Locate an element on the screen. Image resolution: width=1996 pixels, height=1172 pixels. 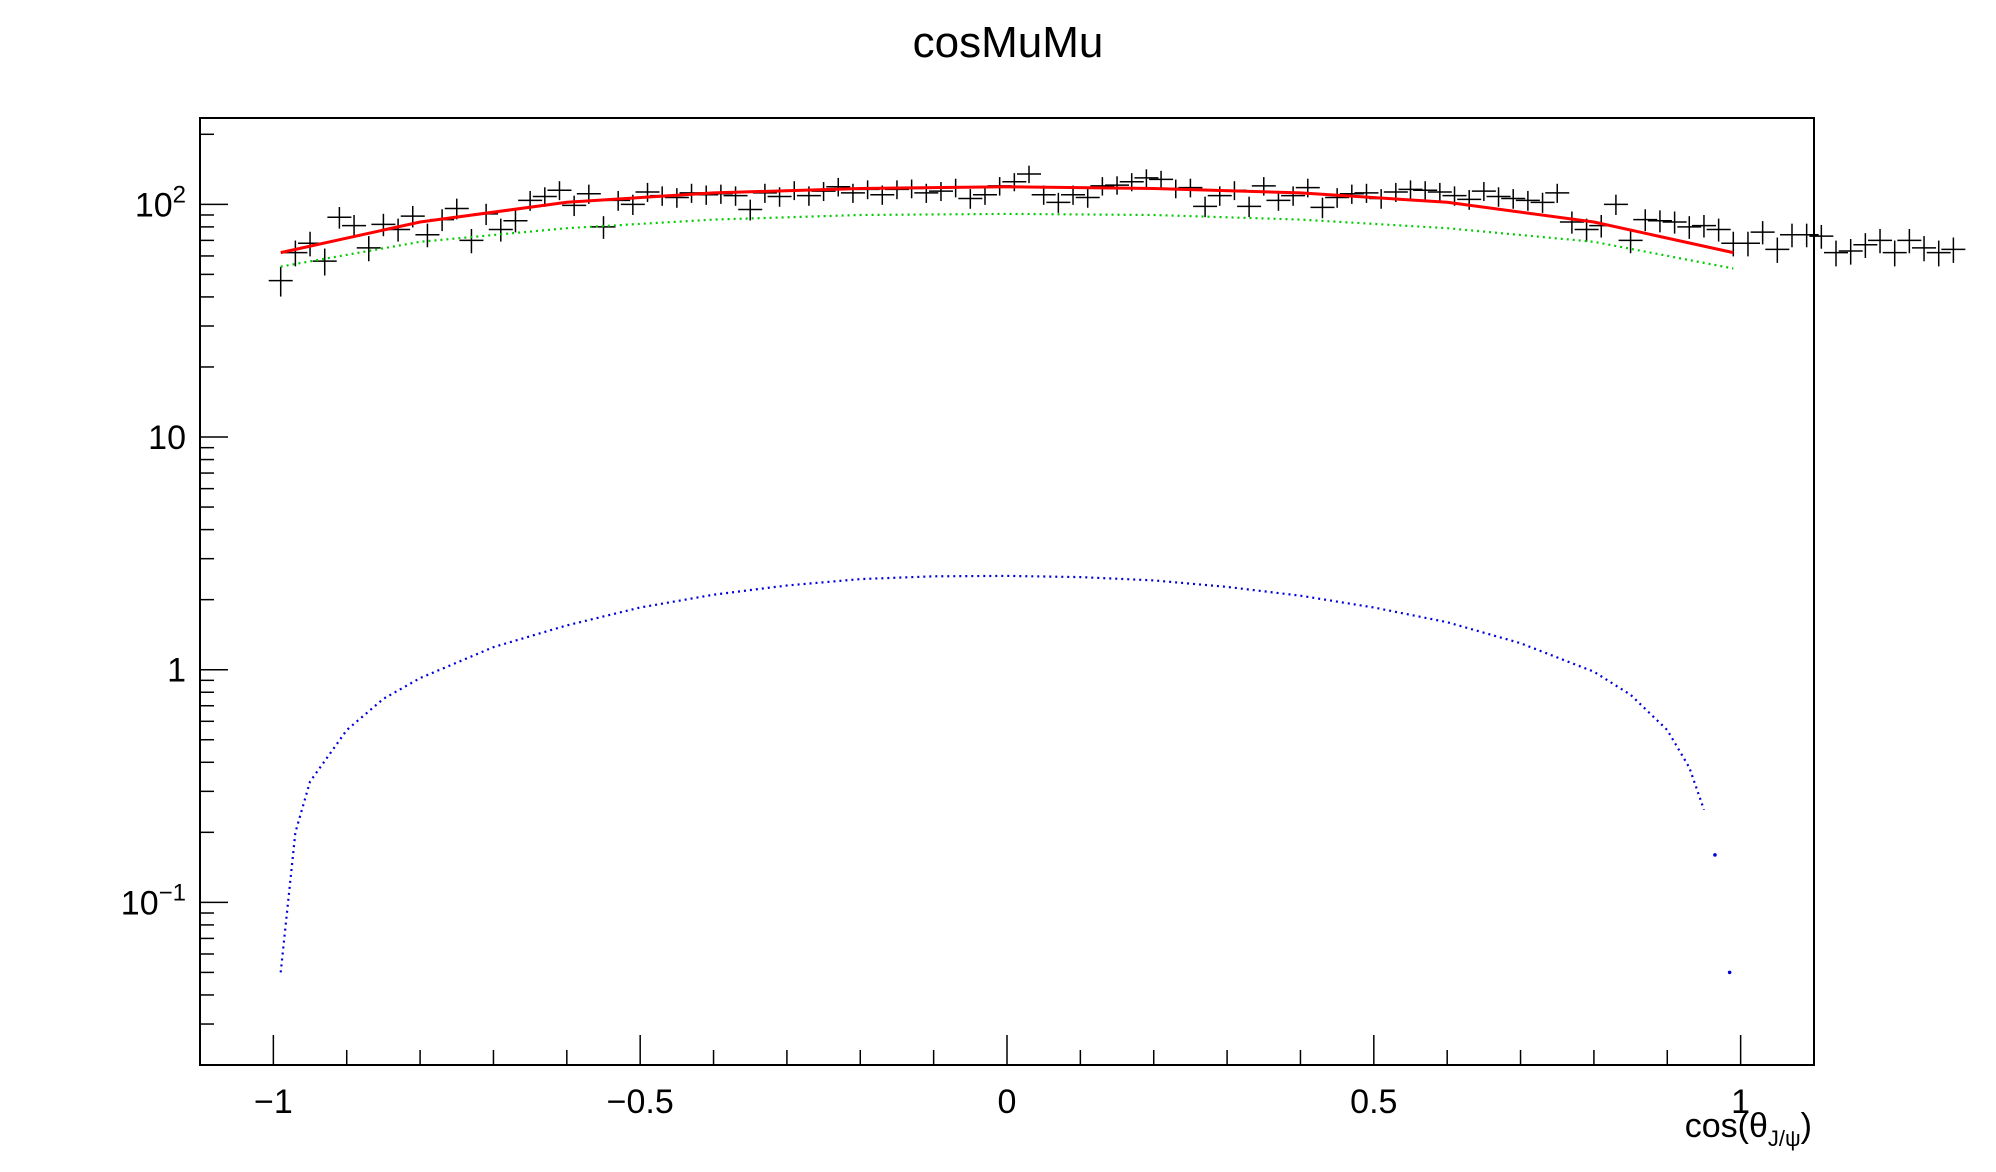
x-tick-label: 0 is located at coordinates (1007, 1102).